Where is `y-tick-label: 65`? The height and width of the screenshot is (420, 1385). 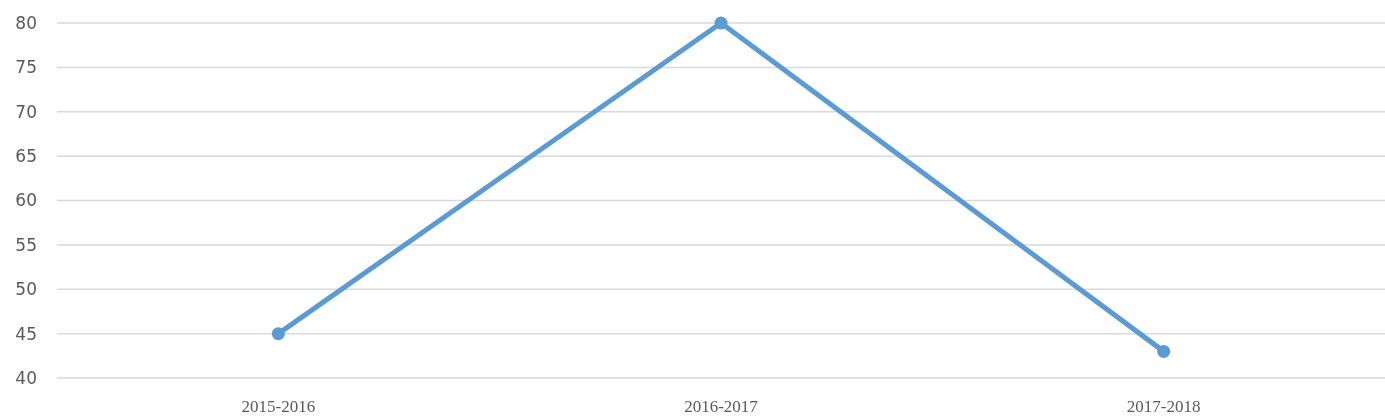
y-tick-label: 65 is located at coordinates (26, 156).